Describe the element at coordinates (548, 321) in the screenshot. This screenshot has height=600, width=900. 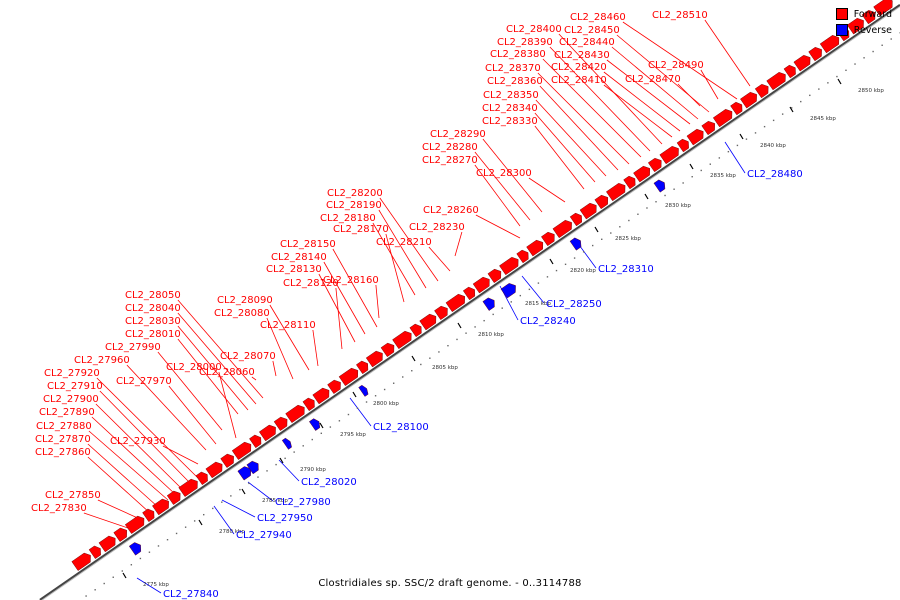
I see `reverse-gene-label: CL2_28240` at that location.